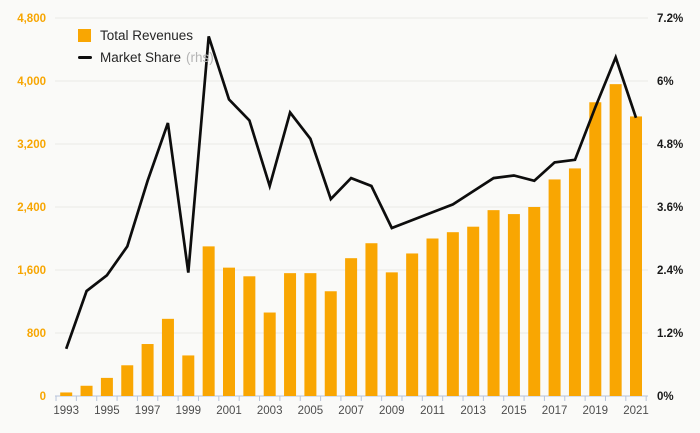  Describe the element at coordinates (43, 397) in the screenshot. I see `y-axis-label-left: 0` at that location.